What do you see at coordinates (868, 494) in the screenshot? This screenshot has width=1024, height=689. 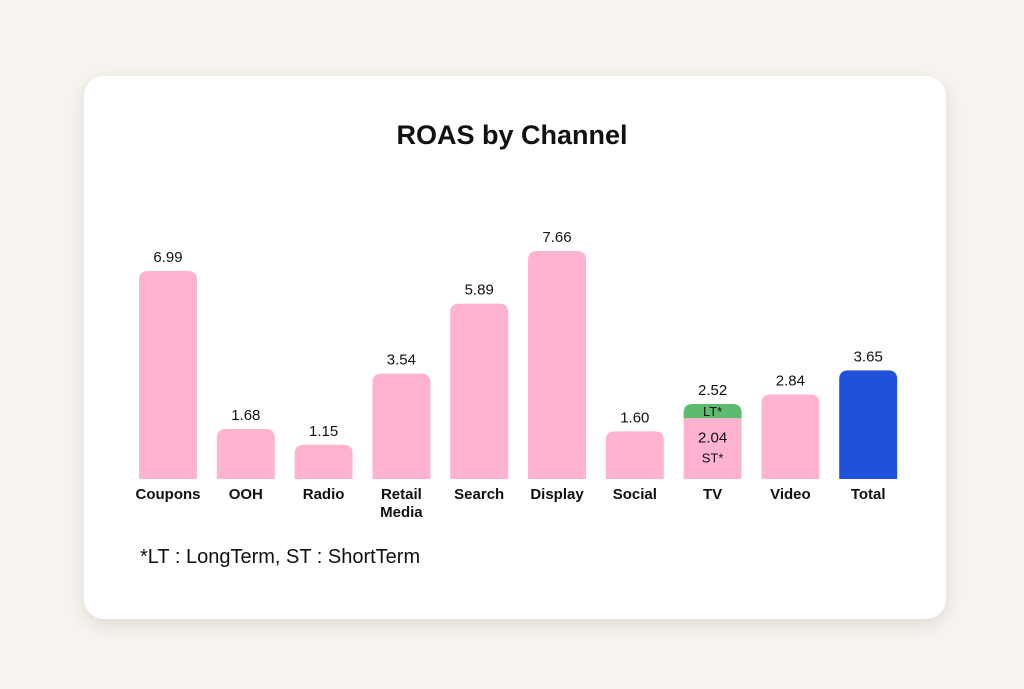 I see `category-label-total: Total` at bounding box center [868, 494].